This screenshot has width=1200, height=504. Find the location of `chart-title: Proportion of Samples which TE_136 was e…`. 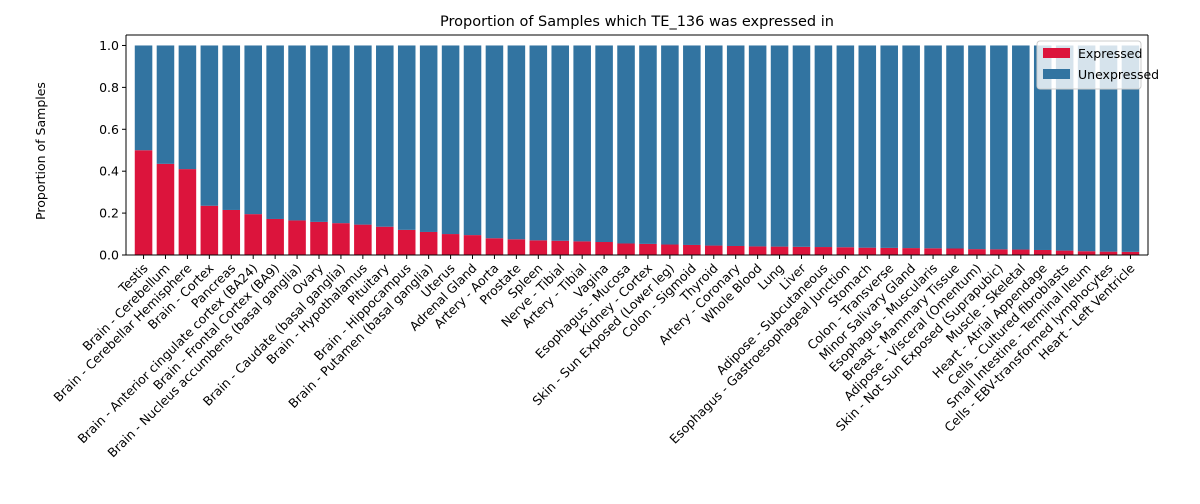

chart-title: Proportion of Samples which TE_136 was e… is located at coordinates (637, 22).